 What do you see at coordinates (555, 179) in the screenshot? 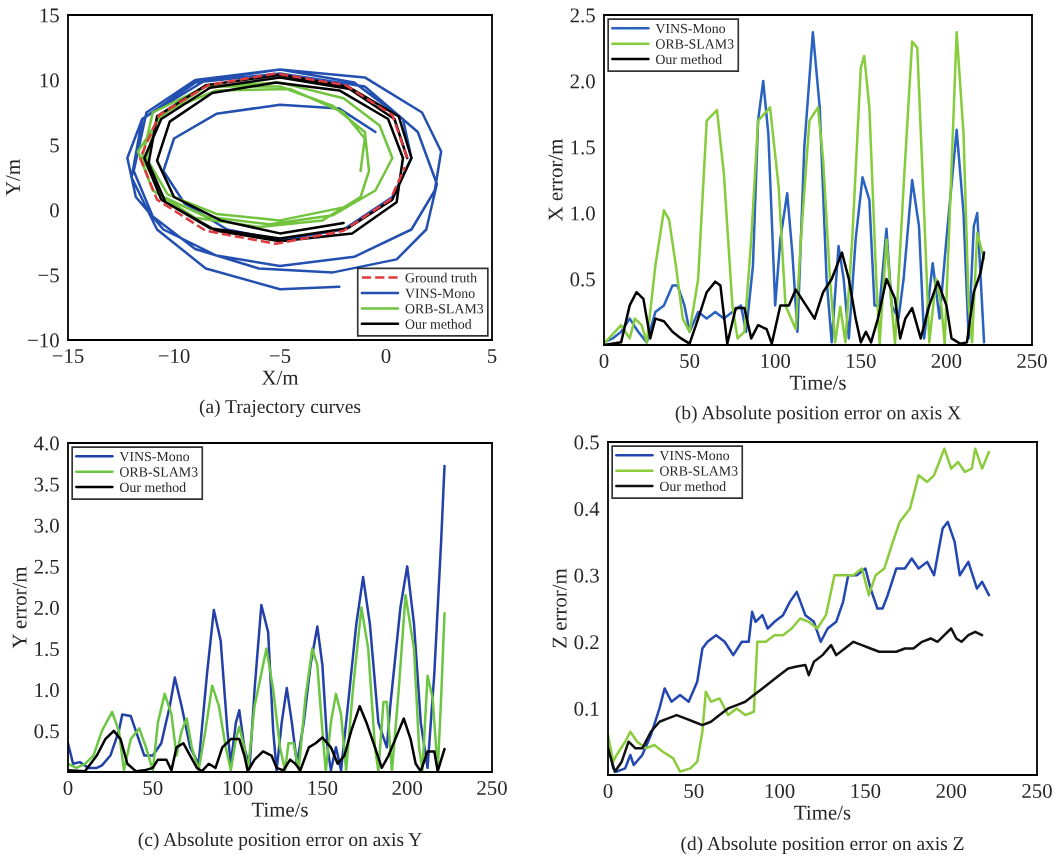
I see `y-axis-title: X error/m` at bounding box center [555, 179].